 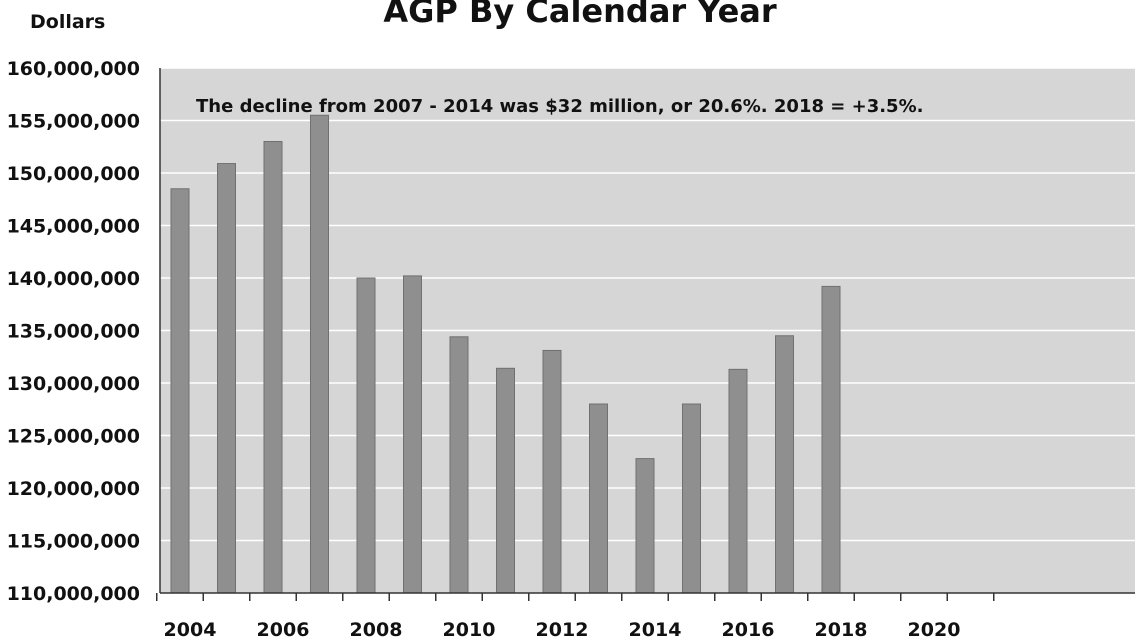 What do you see at coordinates (376, 630) in the screenshot?
I see `x-tick-label: 2008` at bounding box center [376, 630].